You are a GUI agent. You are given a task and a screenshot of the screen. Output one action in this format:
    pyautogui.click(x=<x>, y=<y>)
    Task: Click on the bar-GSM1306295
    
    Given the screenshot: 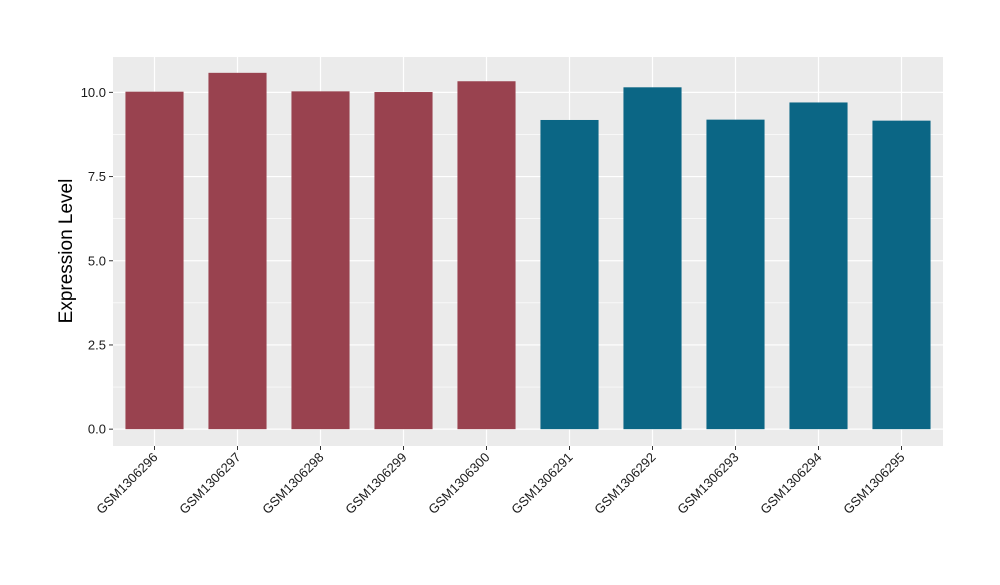 What is the action you would take?
    pyautogui.click(x=901, y=275)
    